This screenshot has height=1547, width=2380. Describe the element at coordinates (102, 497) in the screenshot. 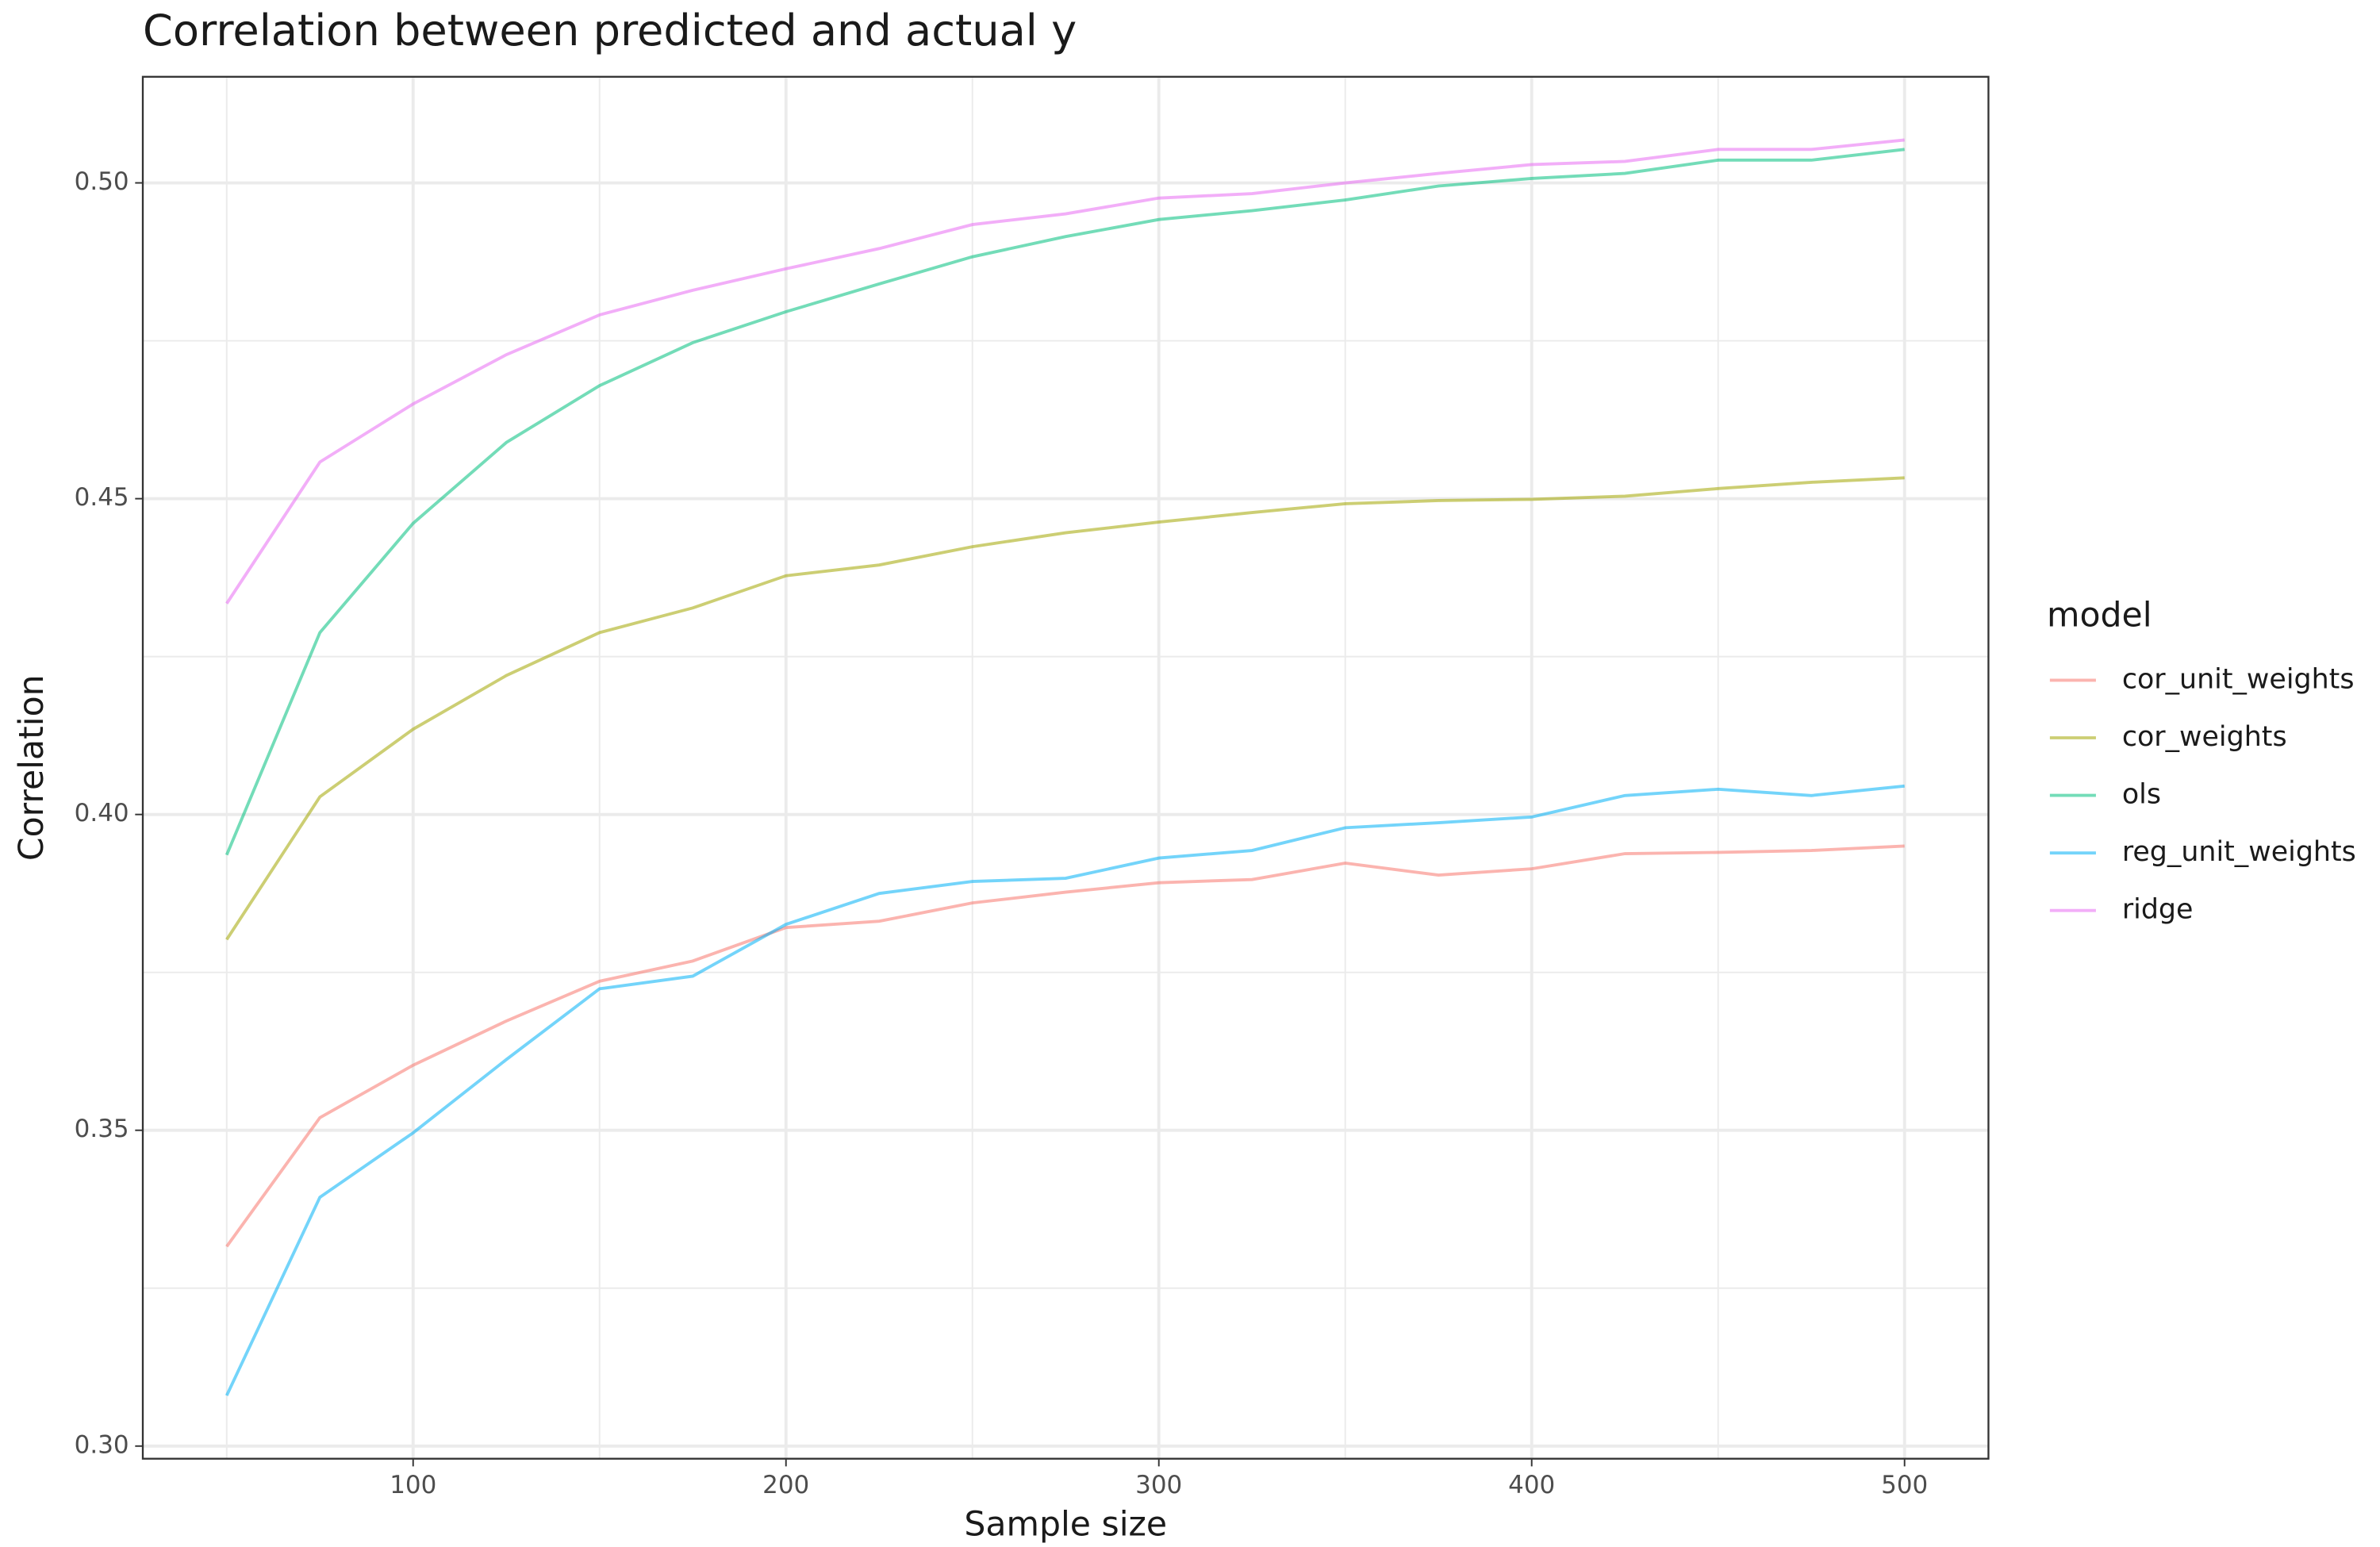

I see `y-tick-label: 0.45` at that location.